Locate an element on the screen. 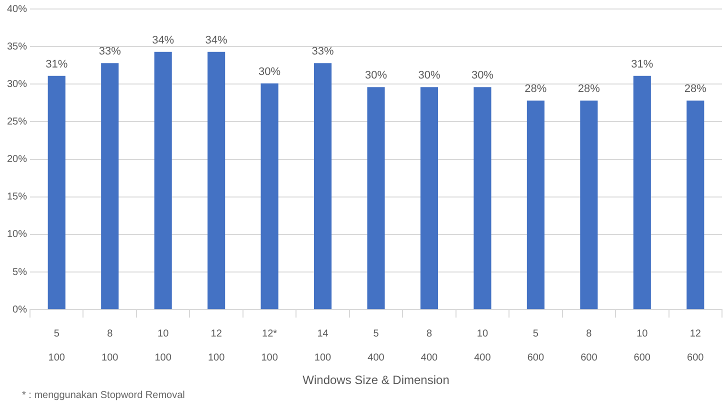  y-tick-label: 25% is located at coordinates (17, 122).